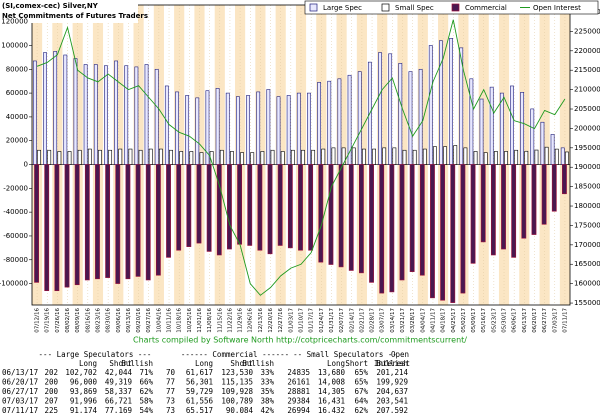  I want to click on x-tick-label: 07/11/17, so click(565, 320).